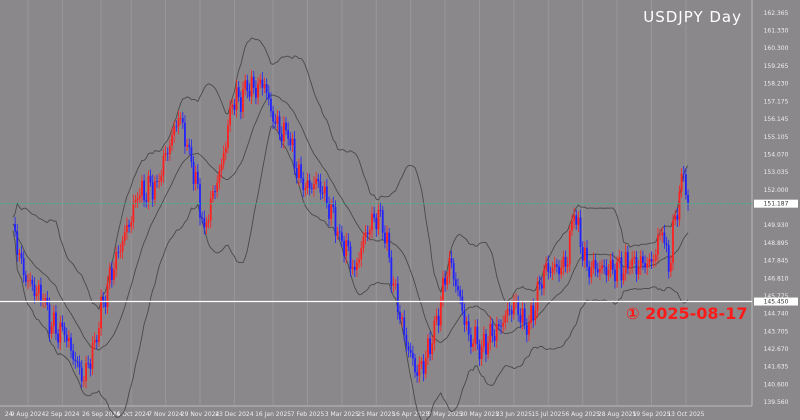  Describe the element at coordinates (9, 414) in the screenshot. I see `x-tick-label: 24` at that location.